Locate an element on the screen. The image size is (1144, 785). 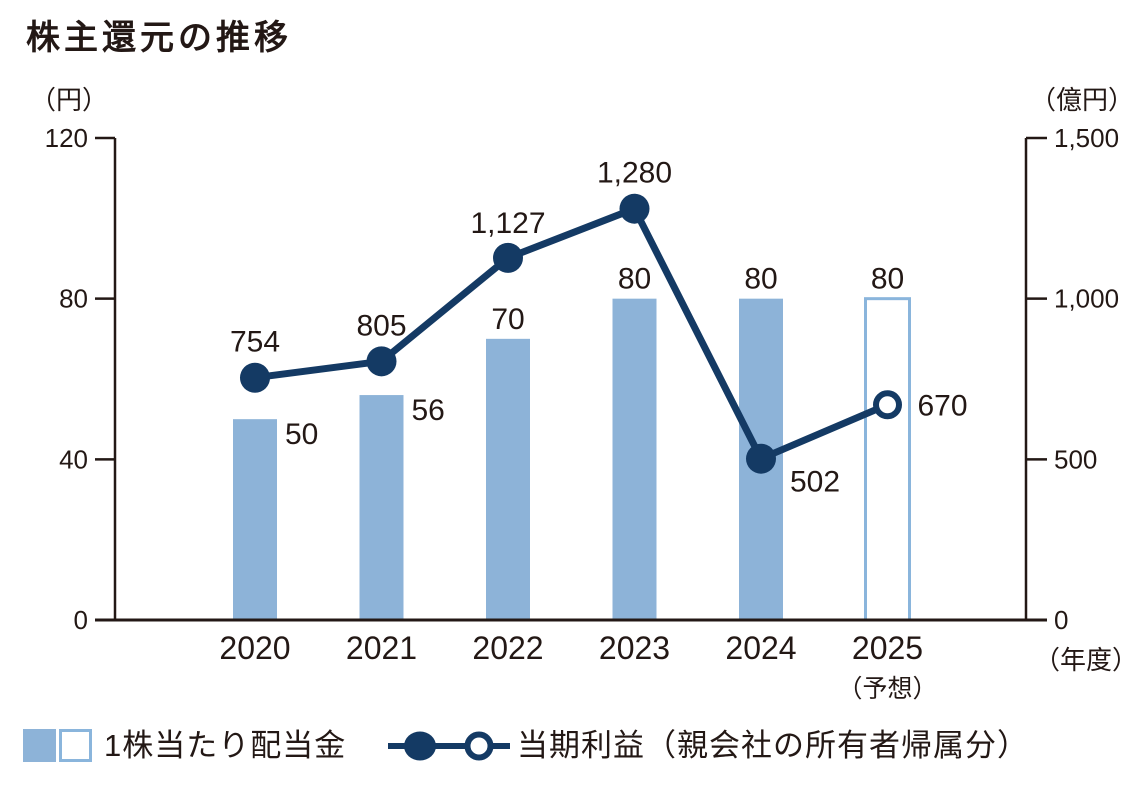
bar-2021 is located at coordinates (381, 507).